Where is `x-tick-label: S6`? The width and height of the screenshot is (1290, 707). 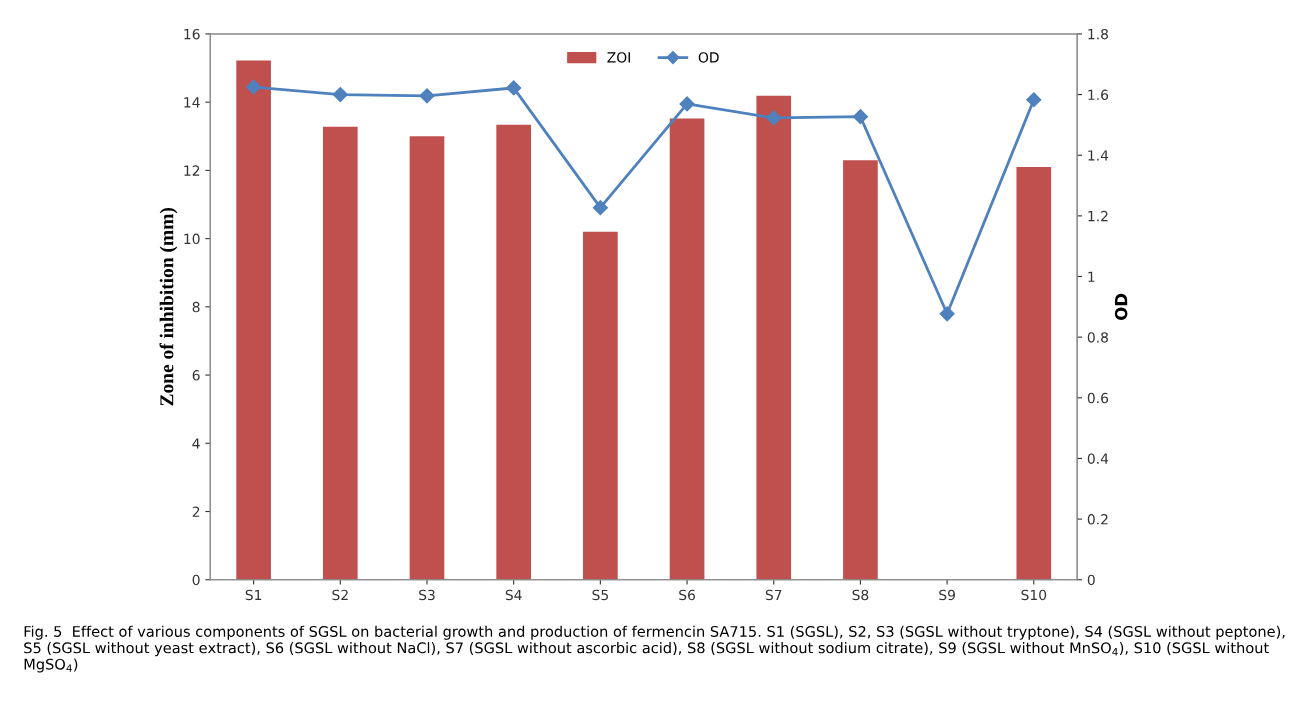 x-tick-label: S6 is located at coordinates (687, 595).